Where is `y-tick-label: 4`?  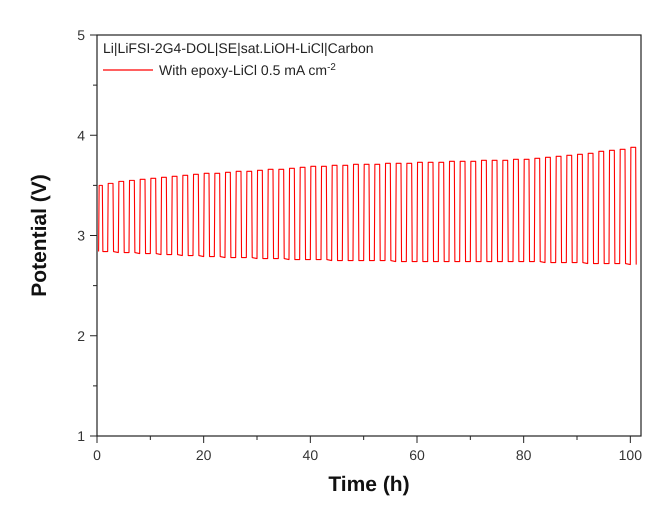 y-tick-label: 4 is located at coordinates (81, 135).